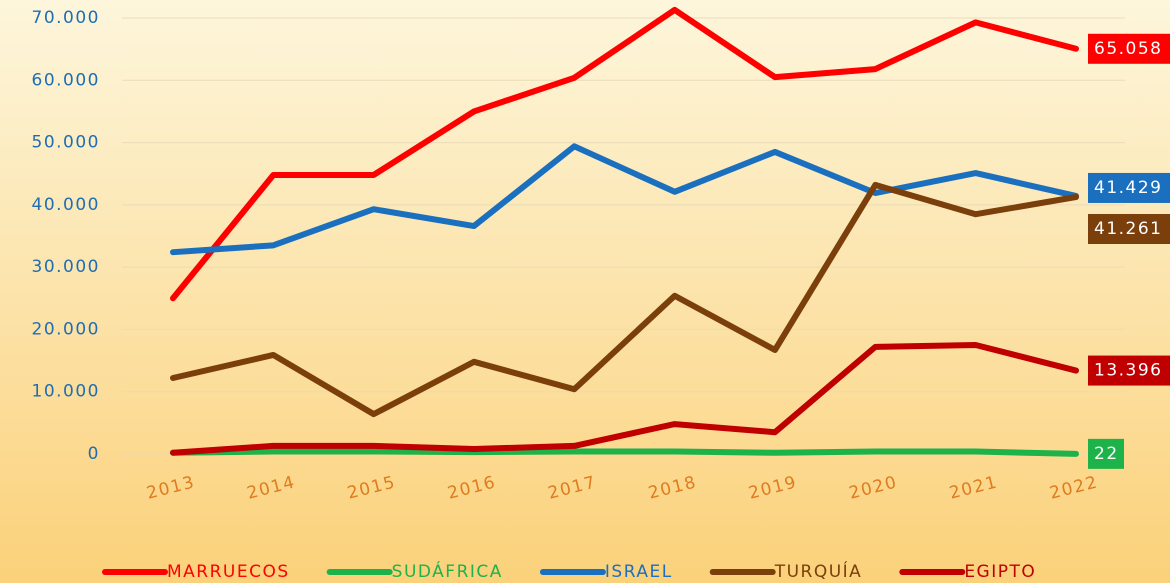 This screenshot has height=583, width=1170. Describe the element at coordinates (94, 454) in the screenshot. I see `y-tick-label: 0` at that location.